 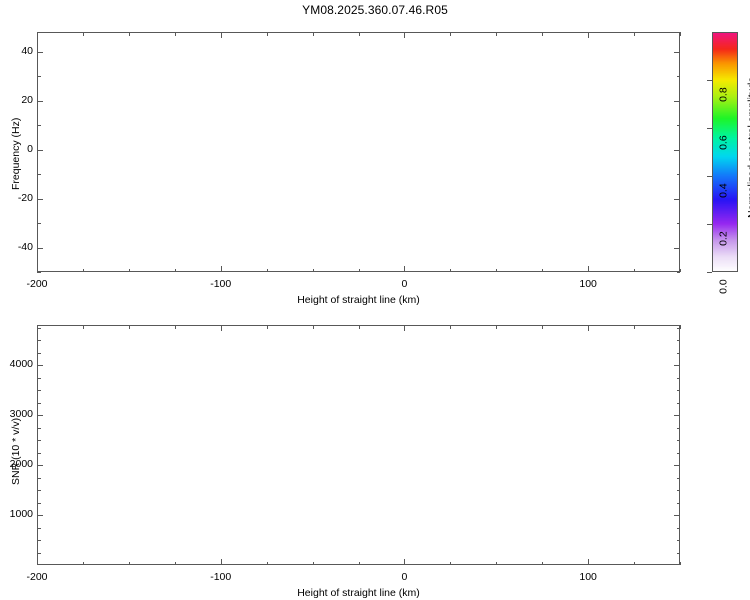 What do you see at coordinates (723, 94) in the screenshot?
I see `colorbar-tick-label: 0.8` at bounding box center [723, 94].